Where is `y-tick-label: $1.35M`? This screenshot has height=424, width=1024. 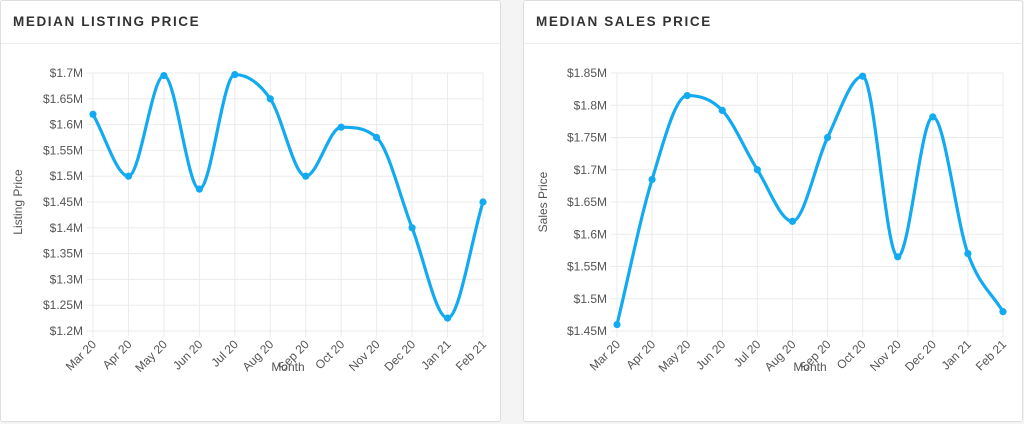
y-tick-label: $1.35M is located at coordinates (63, 254).